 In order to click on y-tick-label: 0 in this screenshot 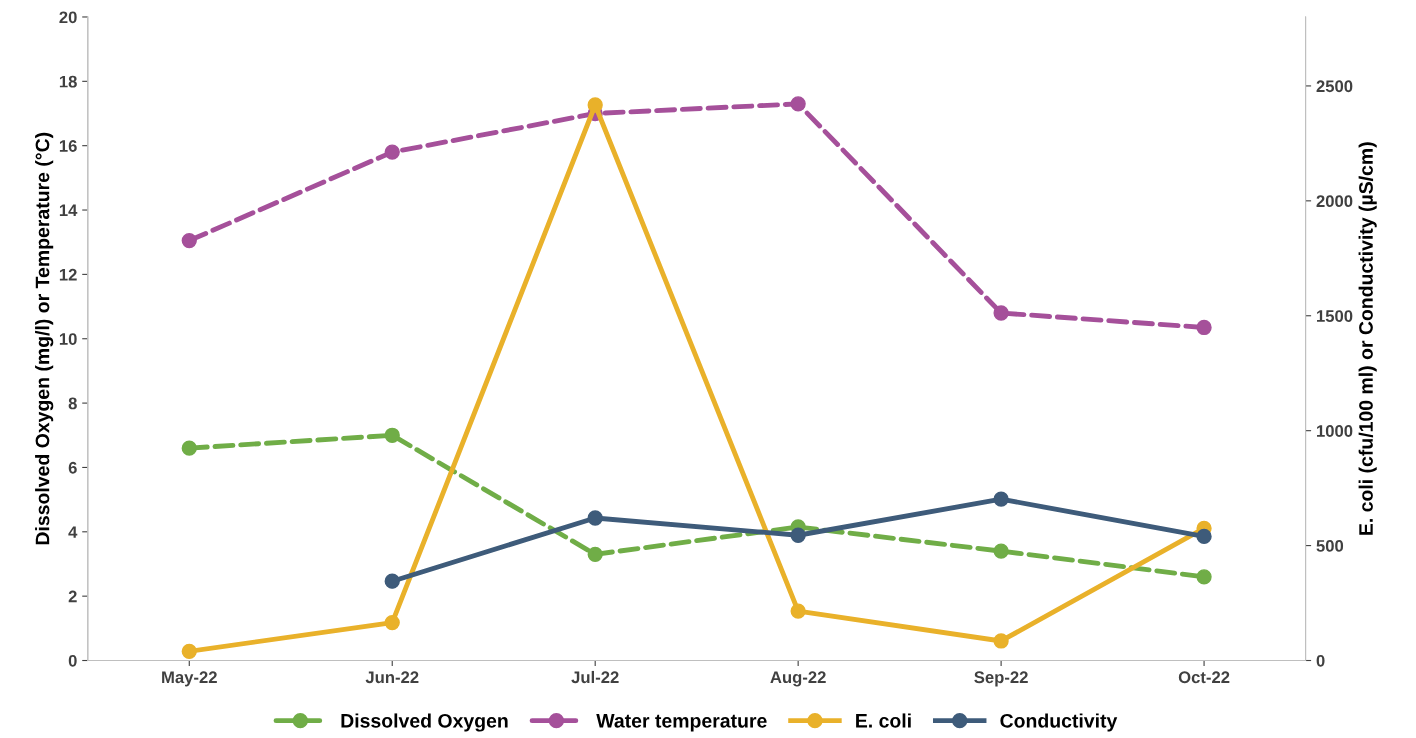, I will do `click(72, 660)`.